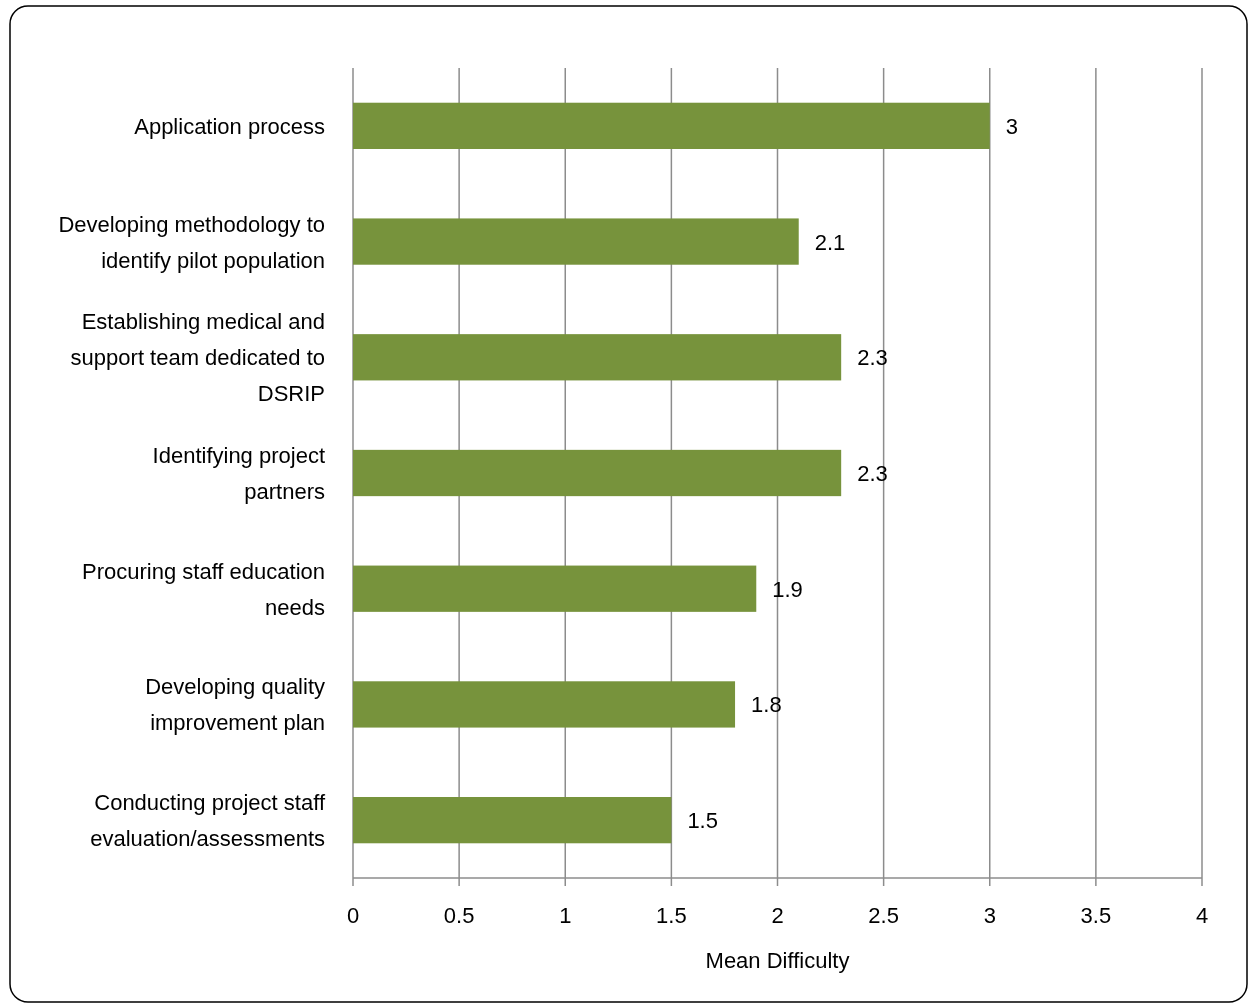 The image size is (1257, 1008). I want to click on y-tick-label: Developing methodology to identify pilot population, so click(191, 242).